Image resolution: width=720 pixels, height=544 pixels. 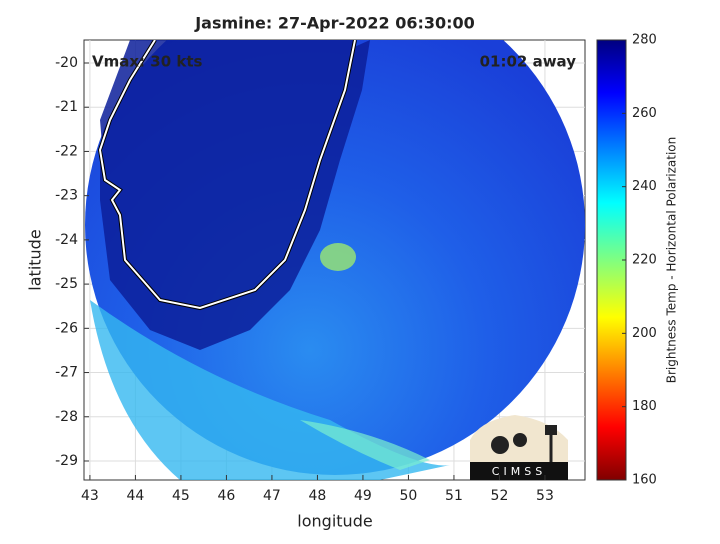 What do you see at coordinates (66, 284) in the screenshot?
I see `y-tick-label: -25` at bounding box center [66, 284].